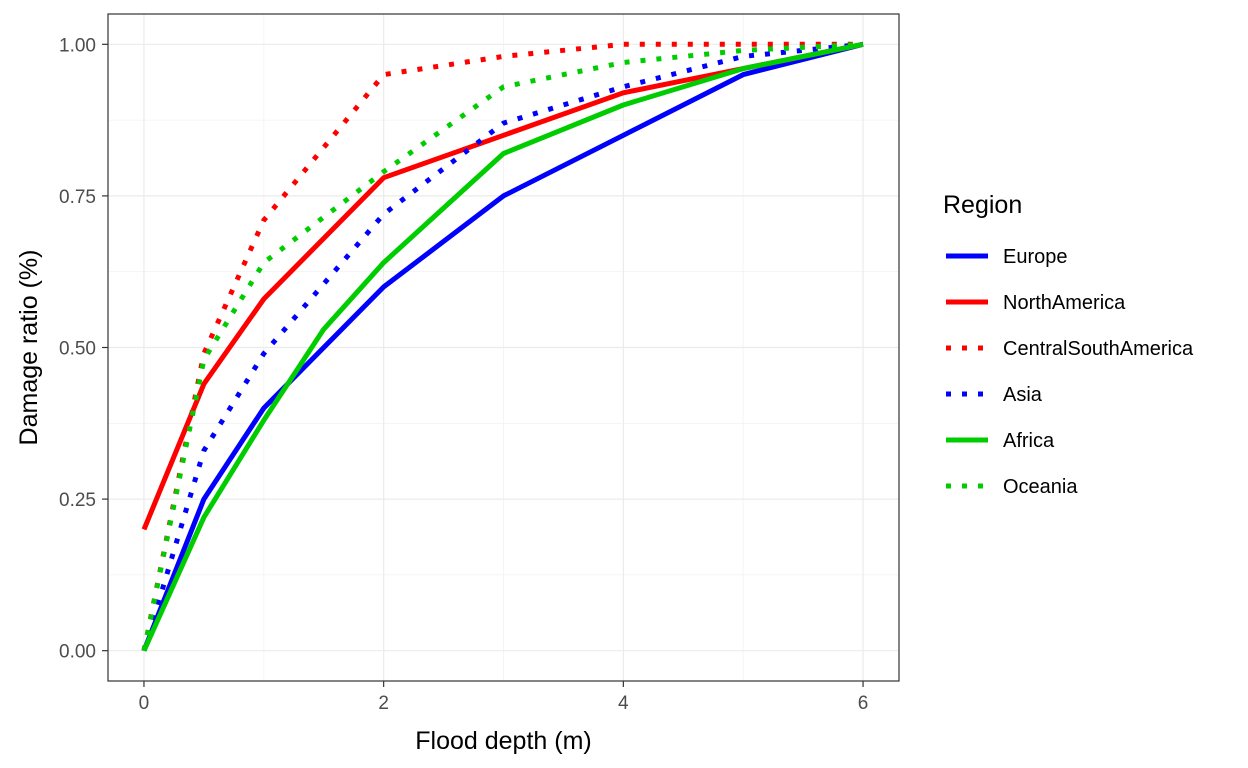 This screenshot has height=768, width=1248. What do you see at coordinates (1040, 487) in the screenshot?
I see `legend-label-oceania: Oceania` at bounding box center [1040, 487].